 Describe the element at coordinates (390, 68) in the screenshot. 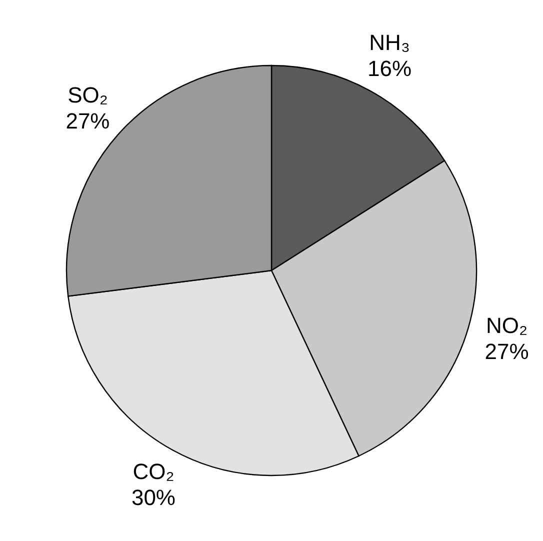

I see `data-label: 16%` at that location.